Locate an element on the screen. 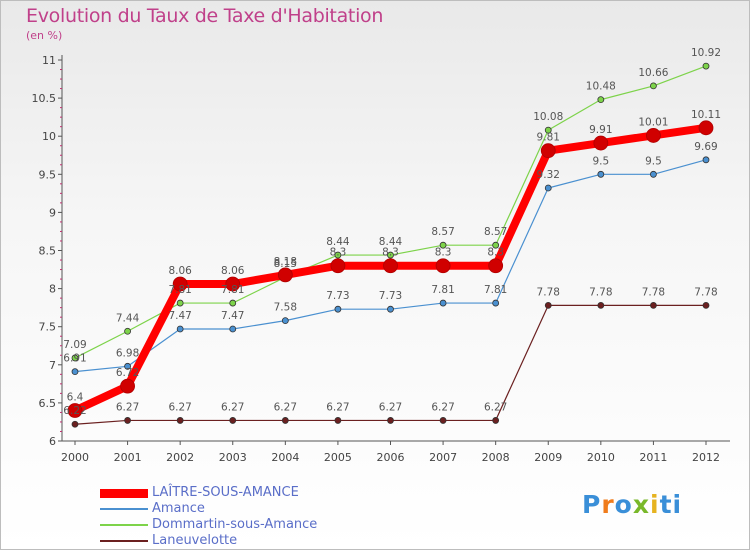 The height and width of the screenshot is (550, 750). data-label: 6.72 is located at coordinates (127, 373).